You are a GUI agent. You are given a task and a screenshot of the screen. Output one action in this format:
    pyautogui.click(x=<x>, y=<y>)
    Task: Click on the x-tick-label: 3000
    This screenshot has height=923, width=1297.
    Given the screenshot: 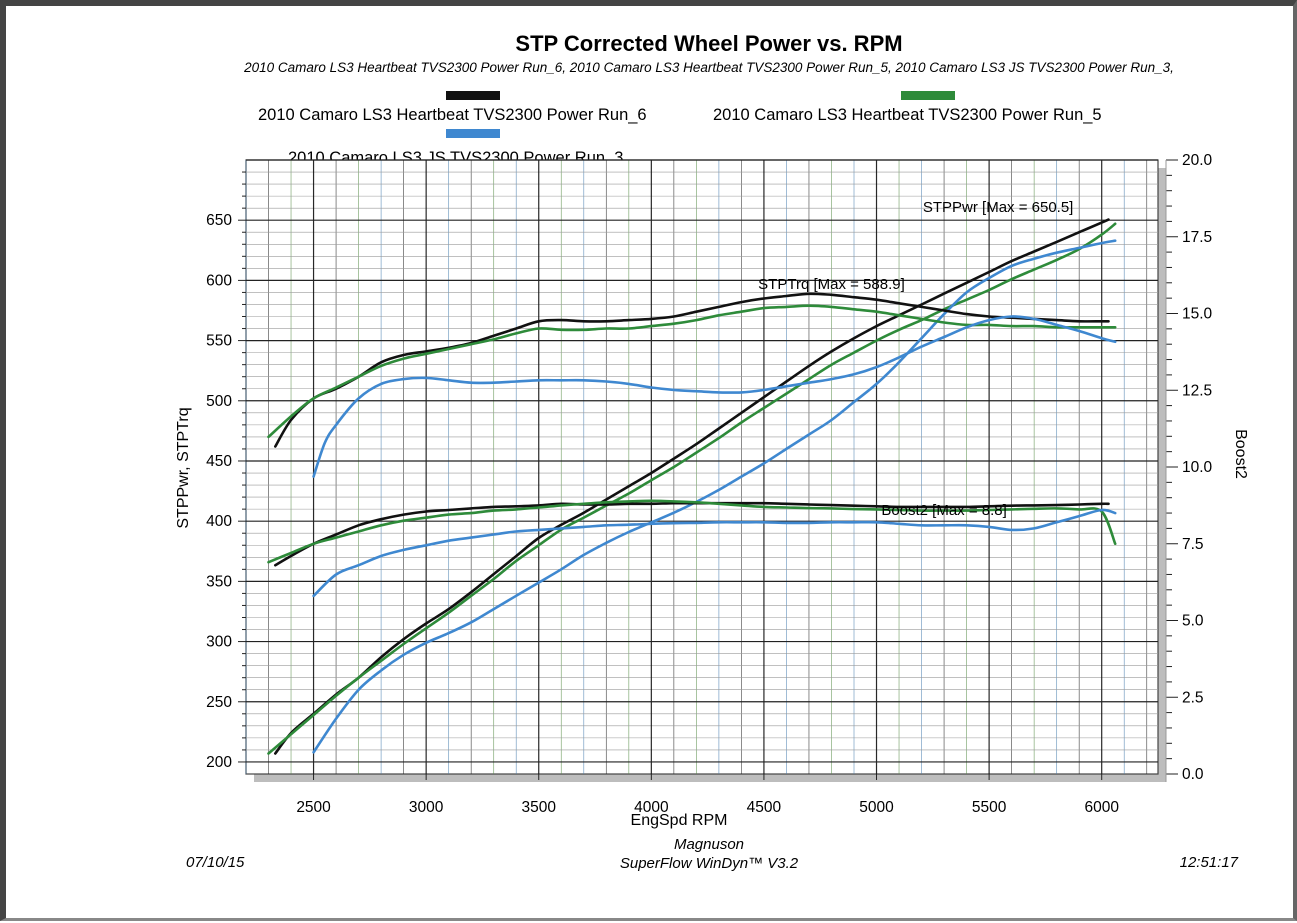 What is the action you would take?
    pyautogui.click(x=426, y=807)
    